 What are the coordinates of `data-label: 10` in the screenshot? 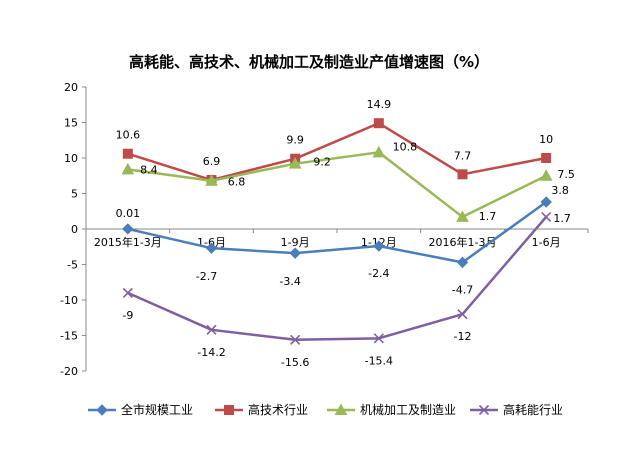 It's located at (546, 139).